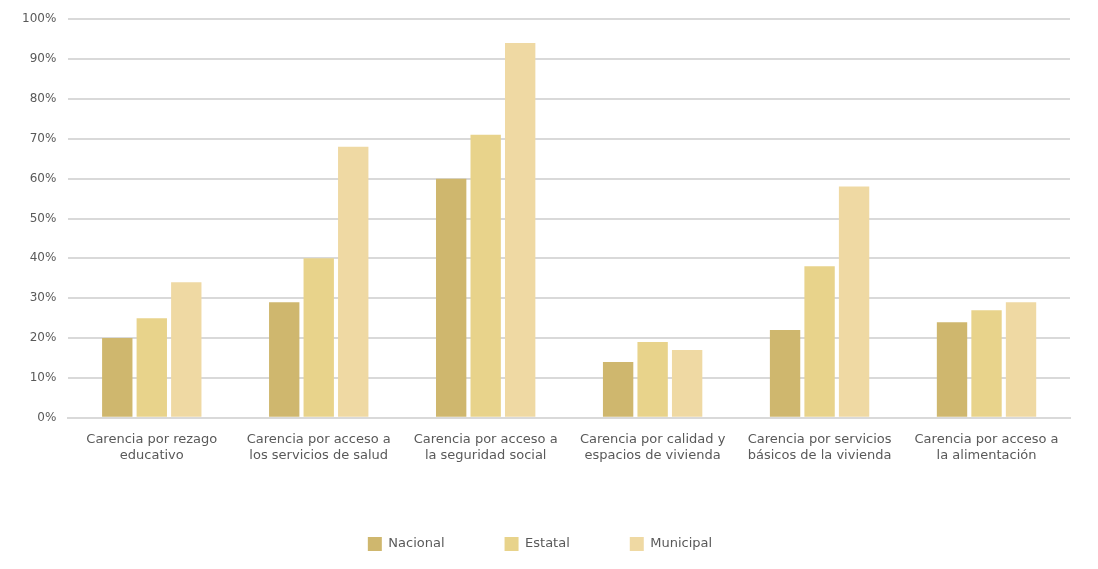 This screenshot has height=569, width=1098. What do you see at coordinates (986, 446) in the screenshot?
I see `x-tick-label: Carencia por acceso a la alimentación` at bounding box center [986, 446].